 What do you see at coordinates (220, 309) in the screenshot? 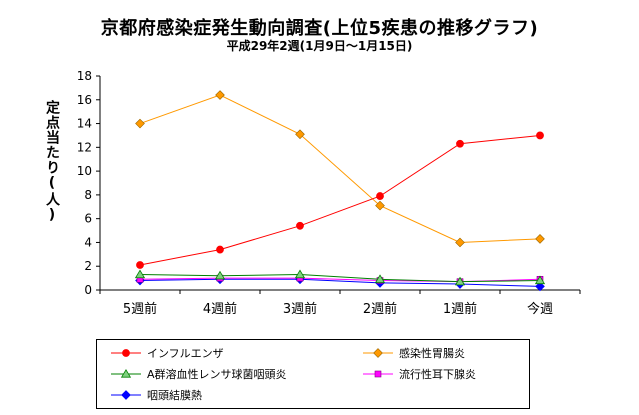
I see `x-tick-label: 4週前` at bounding box center [220, 309].